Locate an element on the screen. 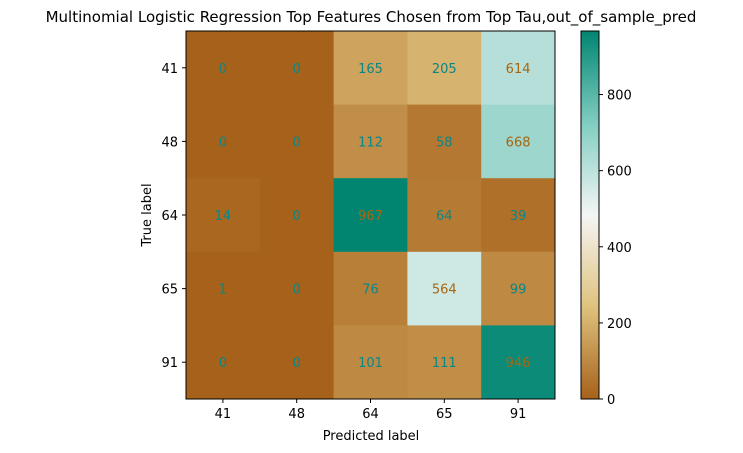 Image resolution: width=743 pixels, height=453 pixels. x-tick-label: 48 is located at coordinates (296, 414).